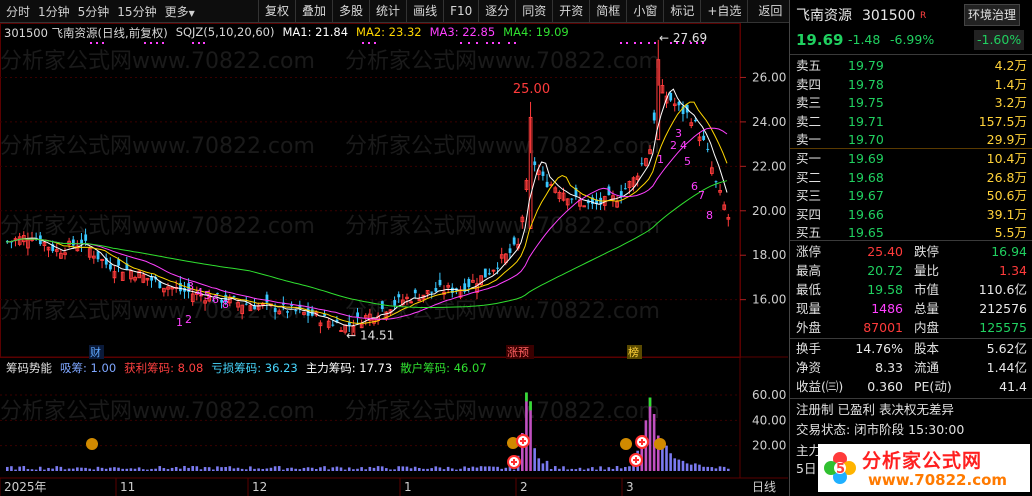 The width and height of the screenshot is (1032, 496). I want to click on add-watchlist-button: +自选, so click(723, 11).